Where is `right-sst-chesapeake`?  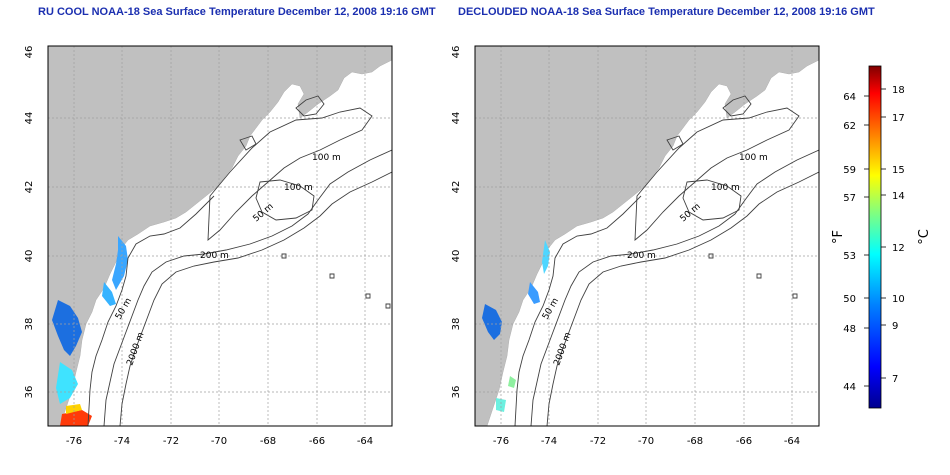 right-sst-chesapeake is located at coordinates (492, 322).